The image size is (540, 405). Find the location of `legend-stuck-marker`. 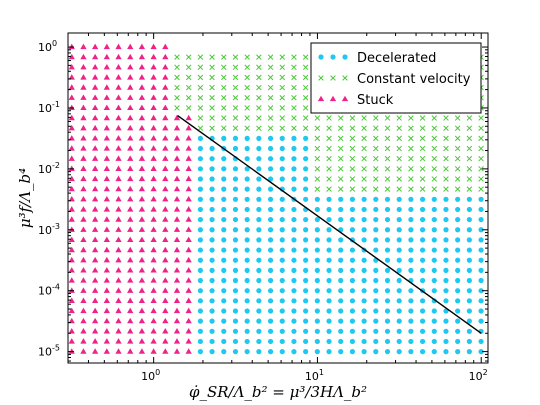

legend-stuck-marker is located at coordinates (321, 98).